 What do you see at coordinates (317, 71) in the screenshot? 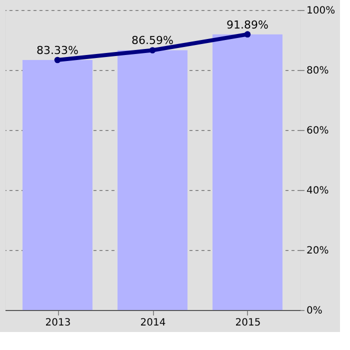
I see `y-tick-label: 80%` at bounding box center [317, 71].